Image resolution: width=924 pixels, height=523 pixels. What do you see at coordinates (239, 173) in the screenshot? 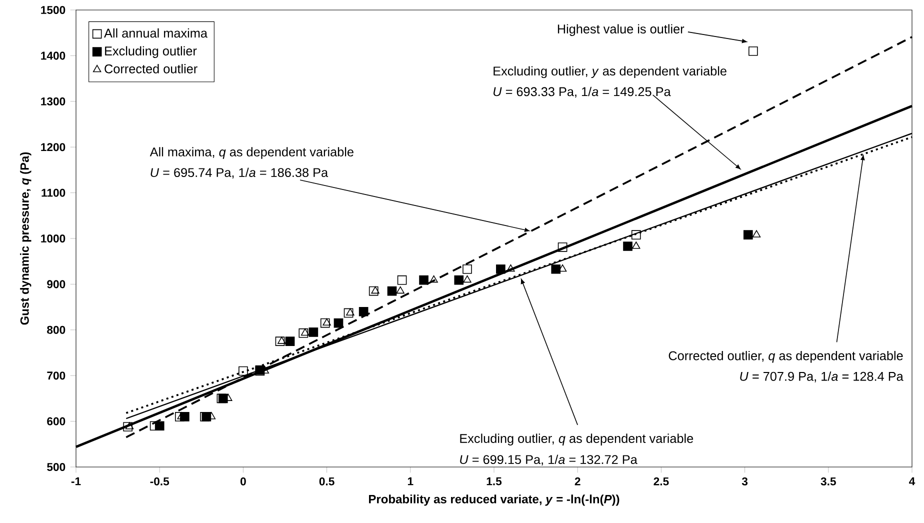
I see `annotation: U = 695.74 Pa, 1/a = 186.38 Pa` at bounding box center [239, 173].